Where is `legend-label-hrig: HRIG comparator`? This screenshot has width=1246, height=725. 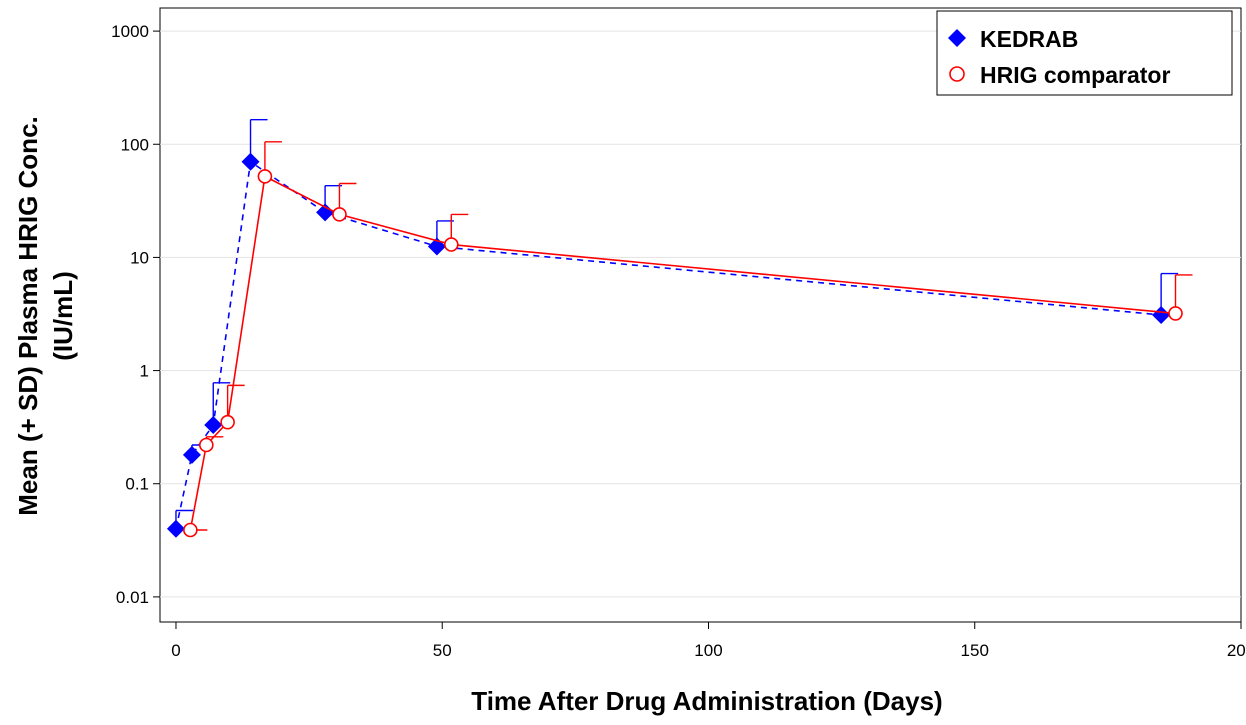 legend-label-hrig: HRIG comparator is located at coordinates (1075, 75).